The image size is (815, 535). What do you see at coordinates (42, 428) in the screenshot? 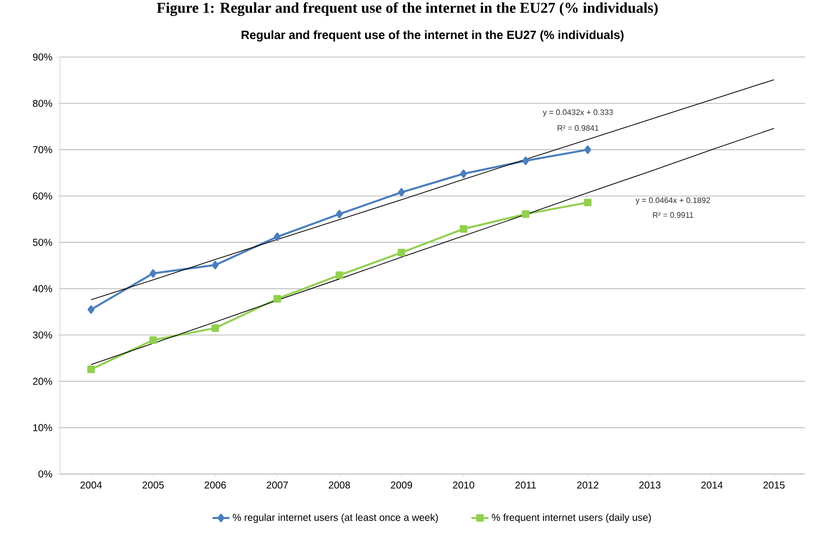
I see `y-tick-label: 10%` at bounding box center [42, 428].